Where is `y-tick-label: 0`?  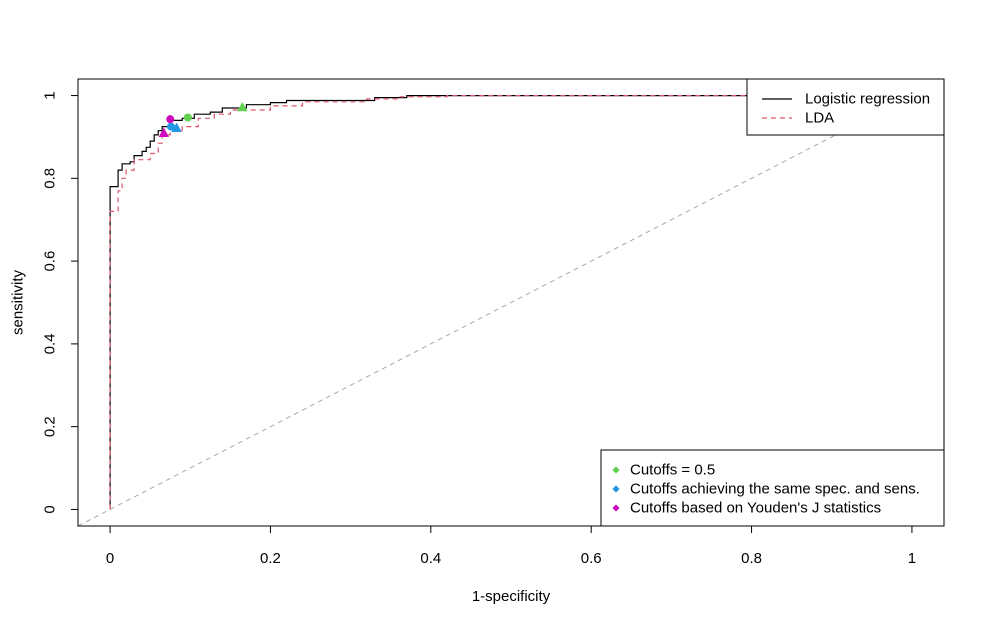 y-tick-label: 0 is located at coordinates (50, 509).